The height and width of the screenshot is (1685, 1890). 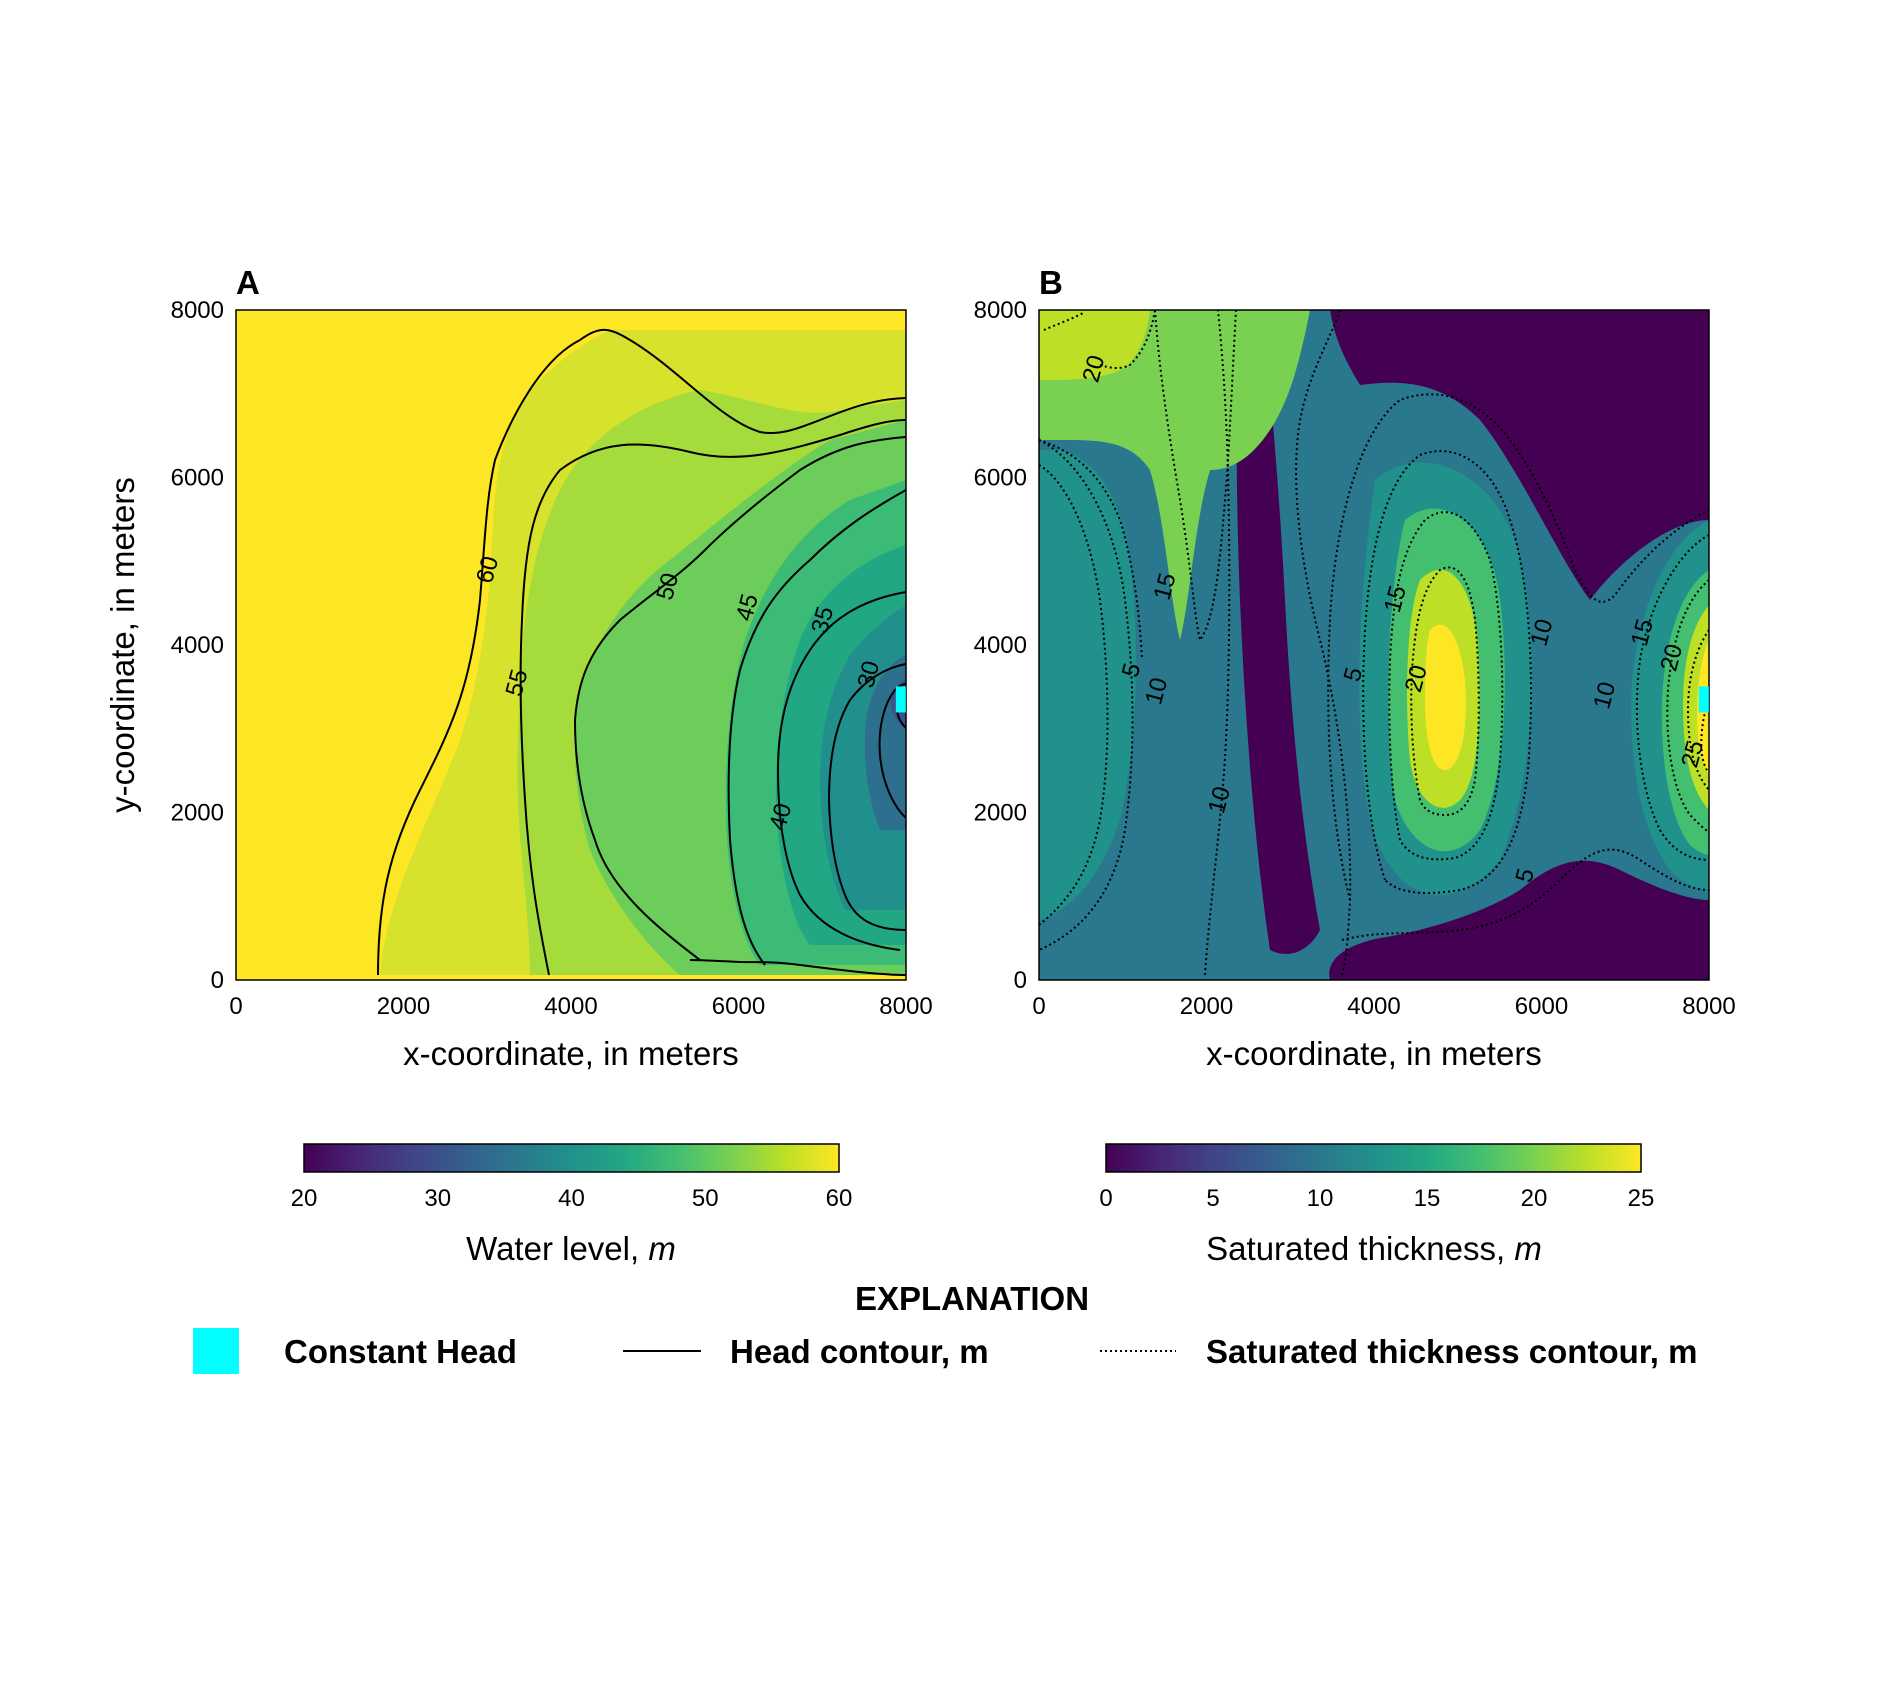 What do you see at coordinates (571, 1158) in the screenshot?
I see `colorbar-a-gradient` at bounding box center [571, 1158].